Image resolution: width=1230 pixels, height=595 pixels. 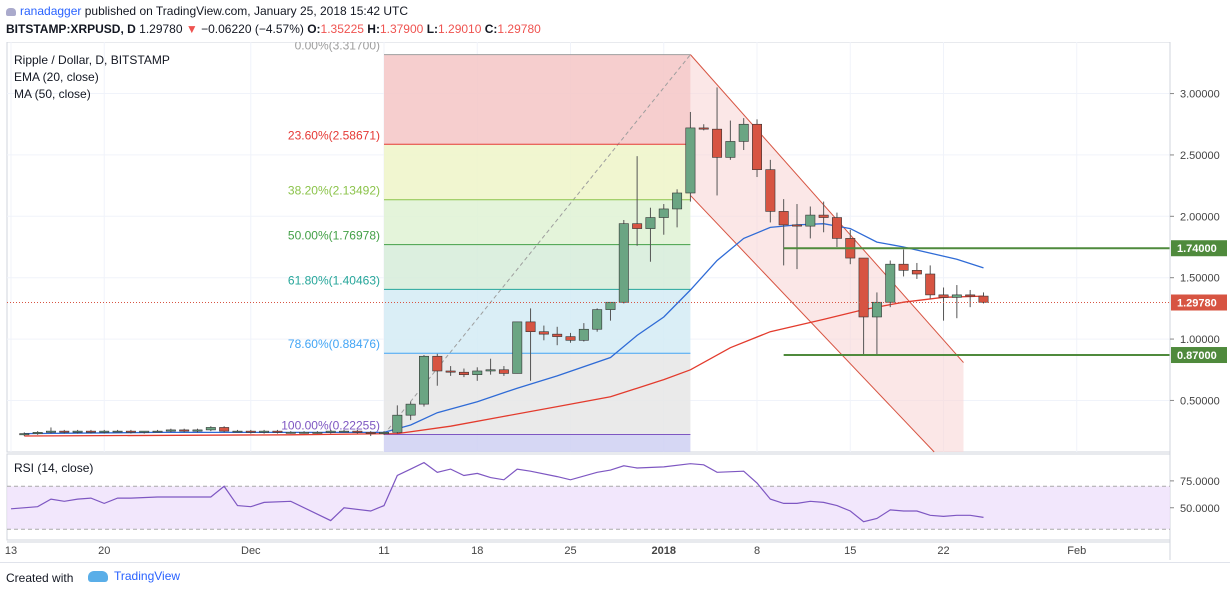 What do you see at coordinates (588, 508) in the screenshot?
I see `rsi-band` at bounding box center [588, 508].